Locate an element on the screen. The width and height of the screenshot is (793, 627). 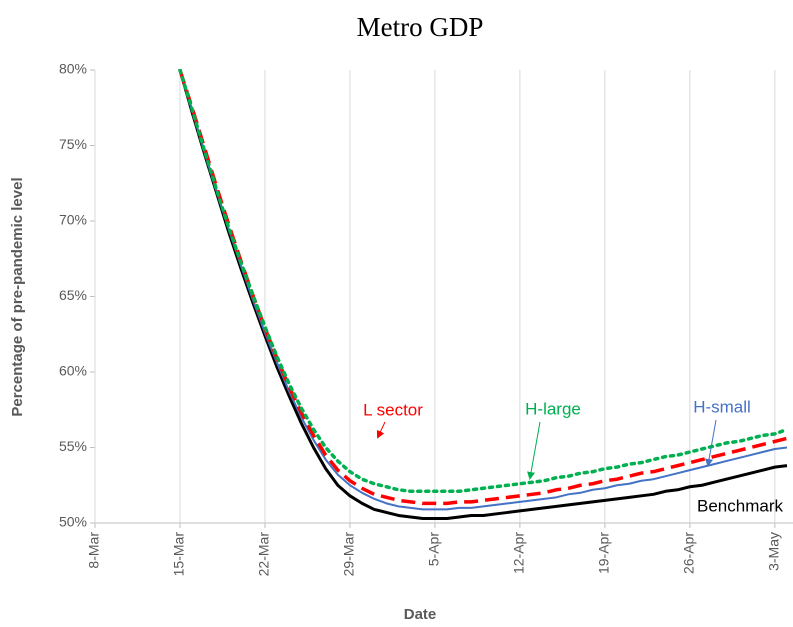
x-tick-label: 19-Apr is located at coordinates (604, 553).